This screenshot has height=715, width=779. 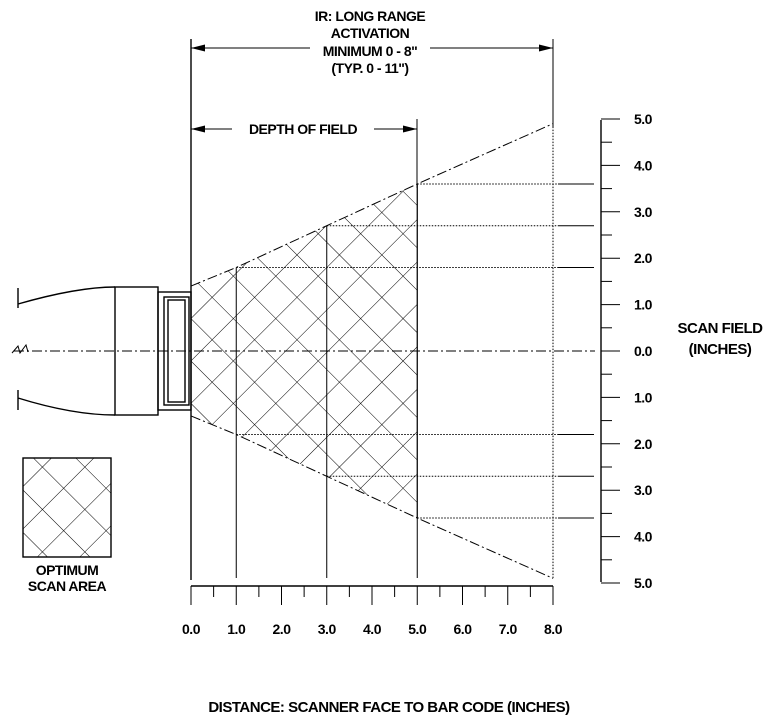 What do you see at coordinates (67, 507) in the screenshot?
I see `legend-swatch` at bounding box center [67, 507].